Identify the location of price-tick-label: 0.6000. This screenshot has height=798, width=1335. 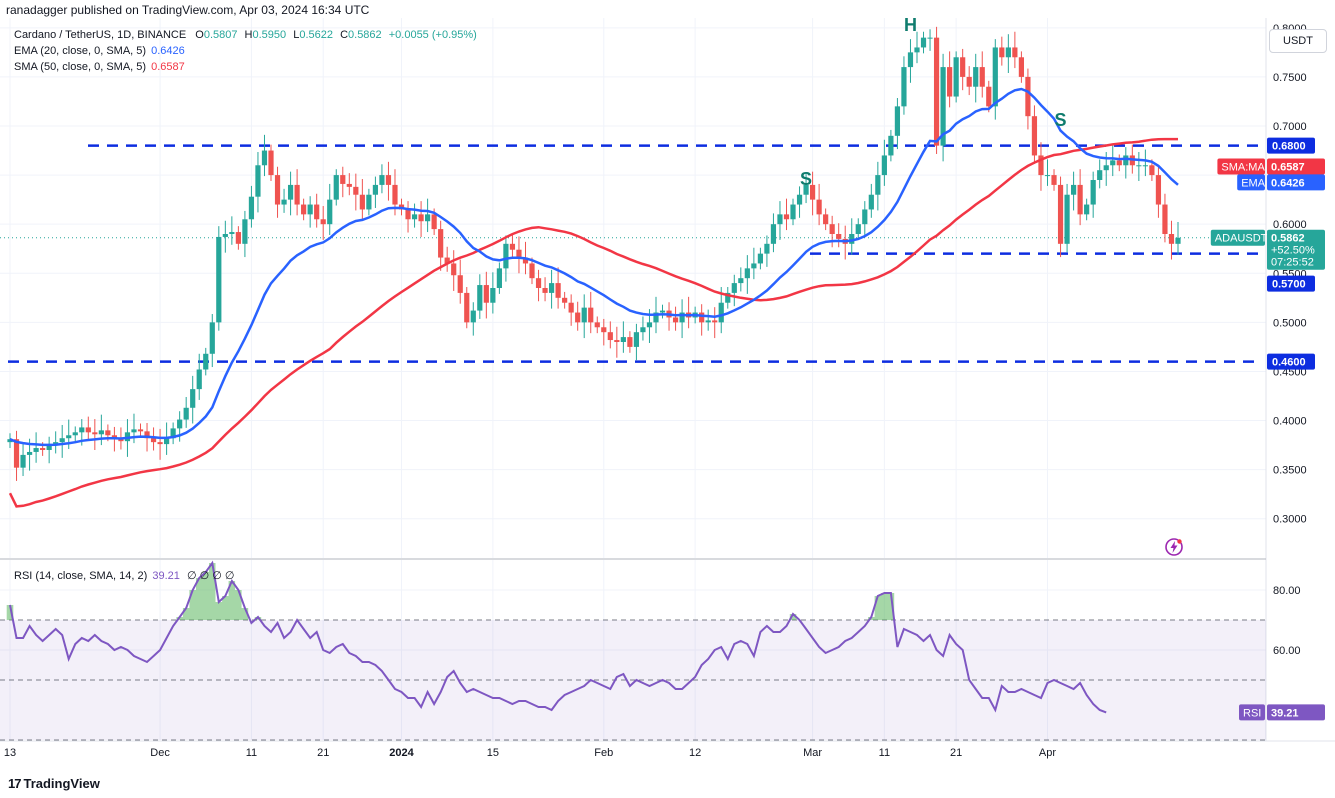
(1290, 225).